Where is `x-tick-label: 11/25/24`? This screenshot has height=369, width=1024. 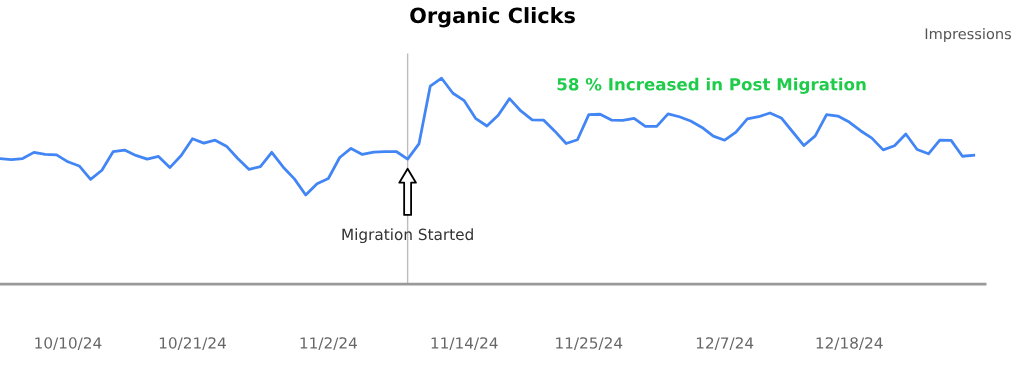
x-tick-label: 11/25/24 is located at coordinates (589, 343).